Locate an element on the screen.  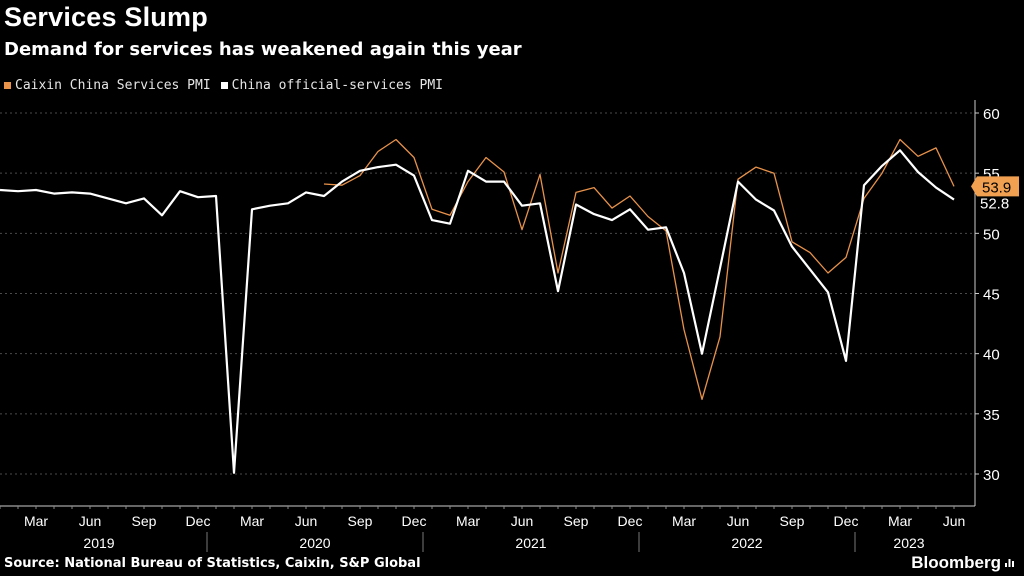
x-year-label-2019: 2019 is located at coordinates (98, 543).